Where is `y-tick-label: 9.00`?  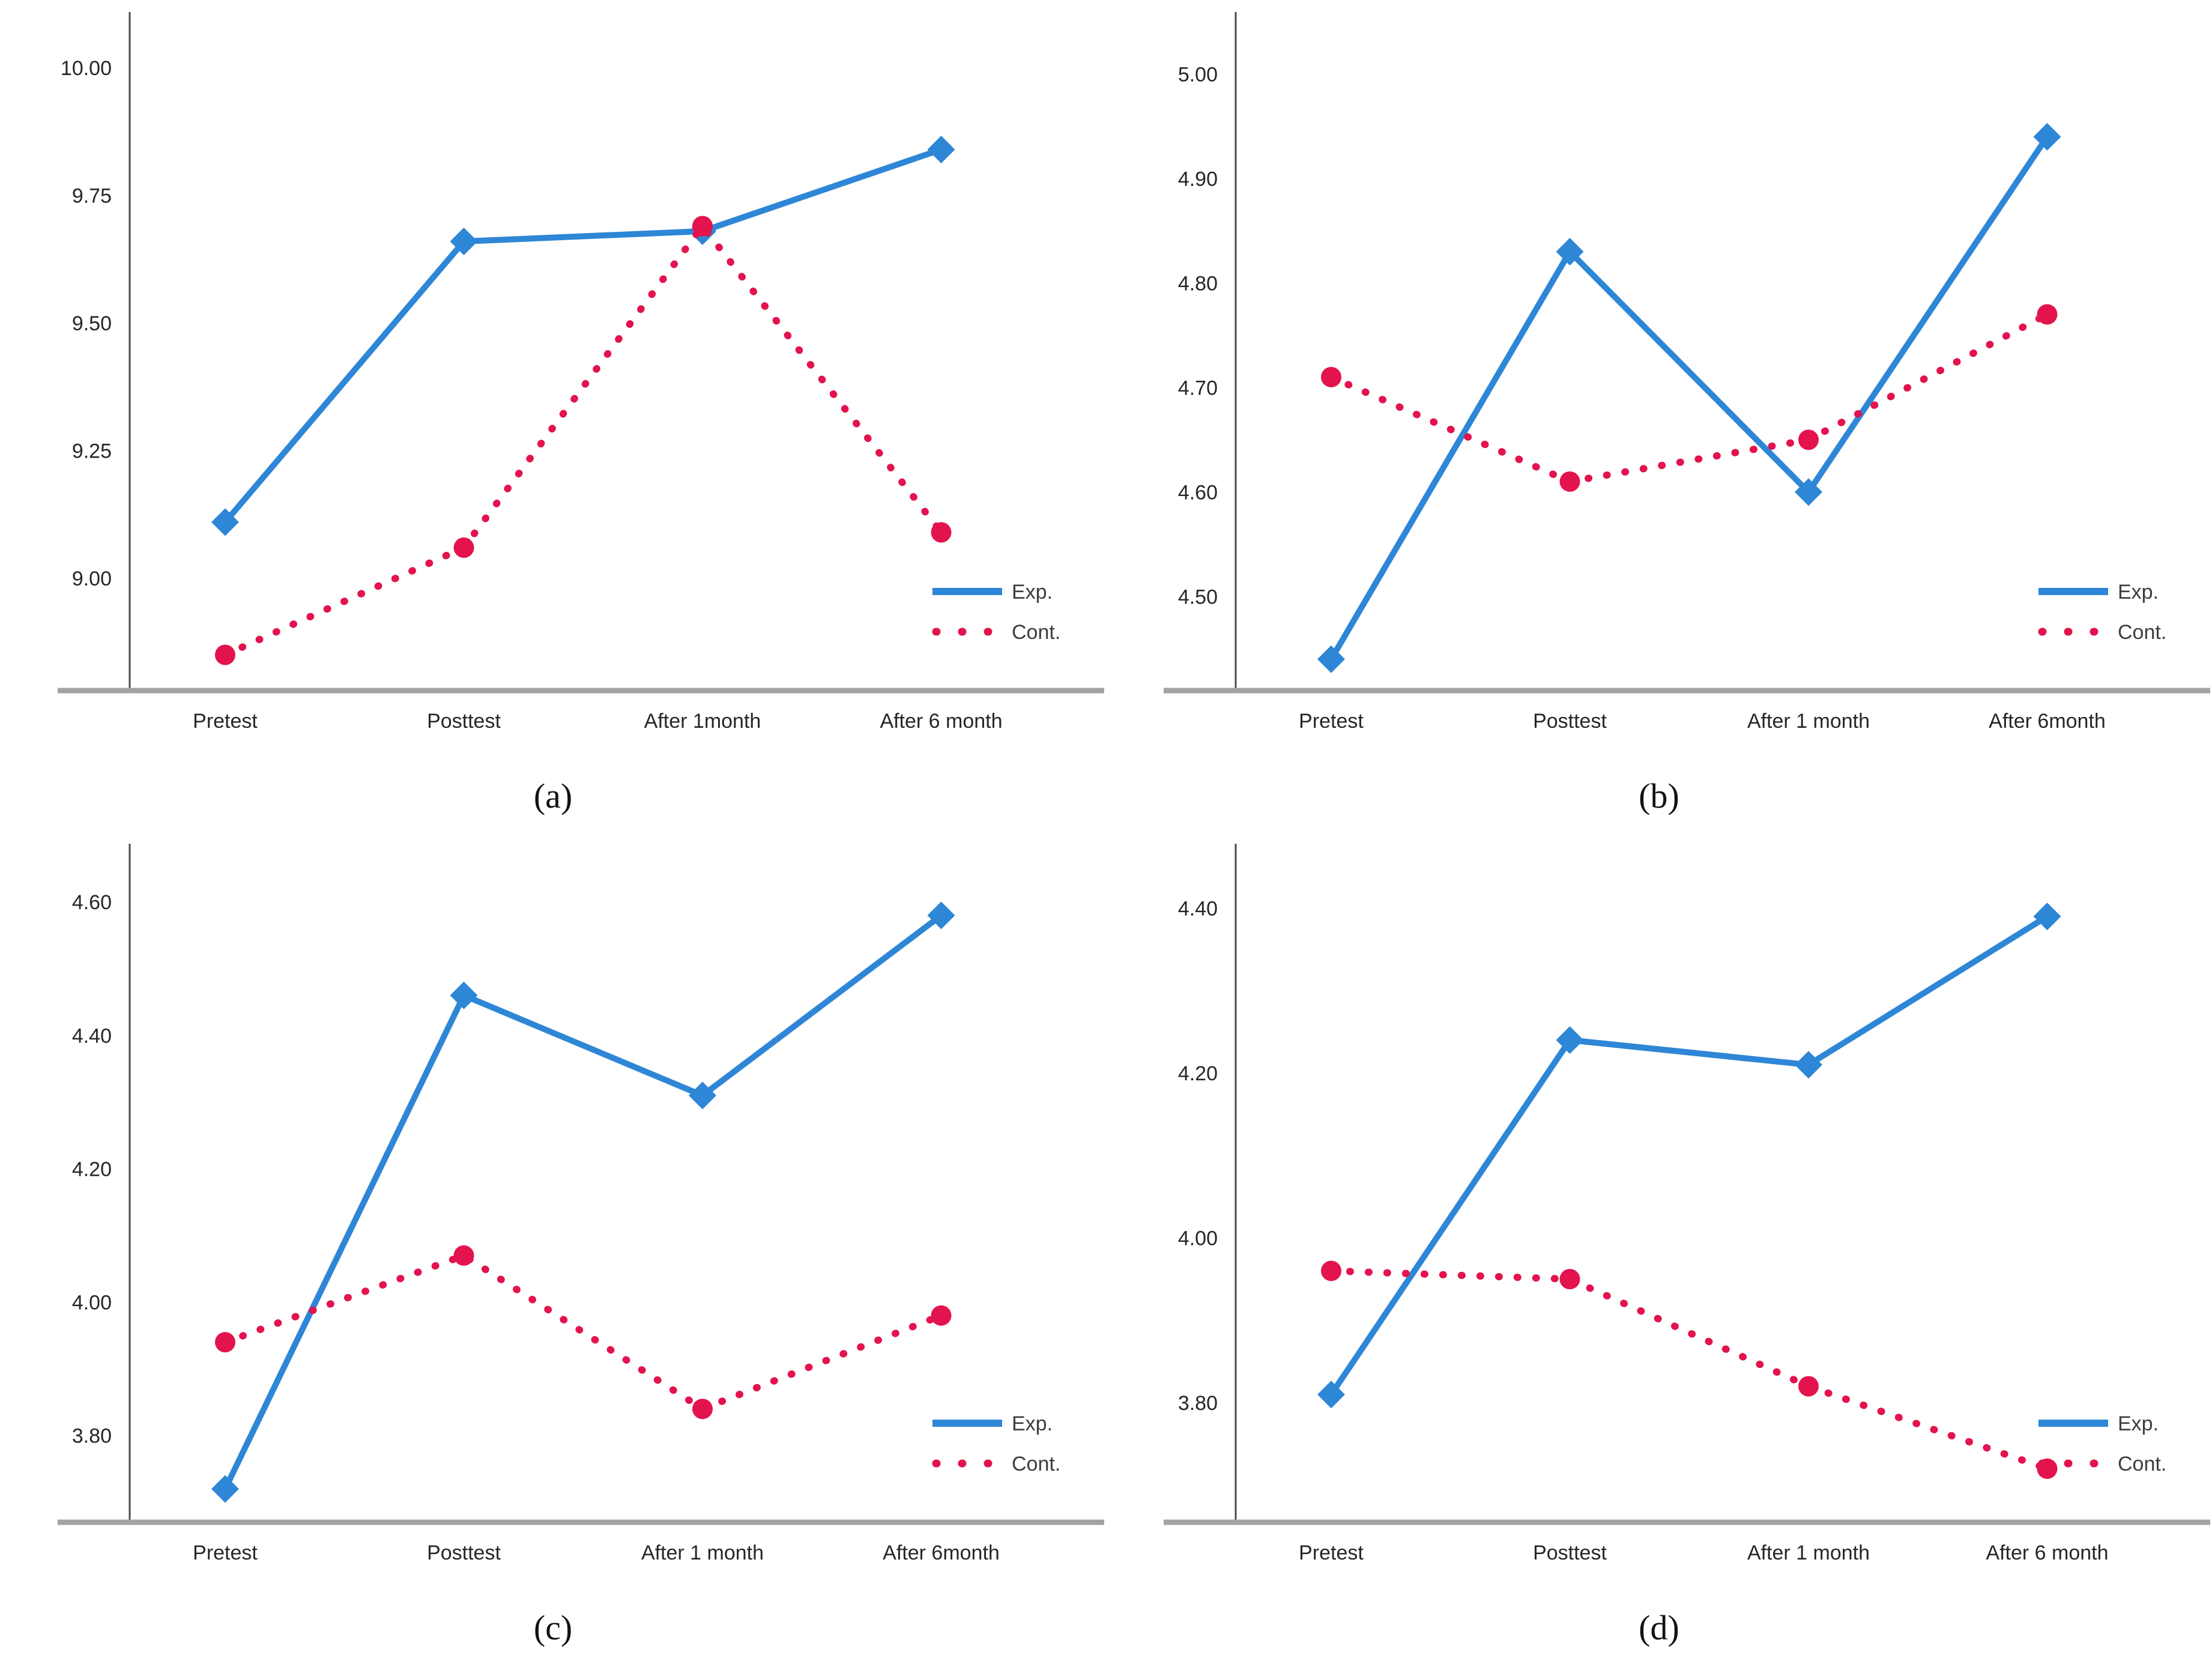 y-tick-label: 9.00 is located at coordinates (92, 578).